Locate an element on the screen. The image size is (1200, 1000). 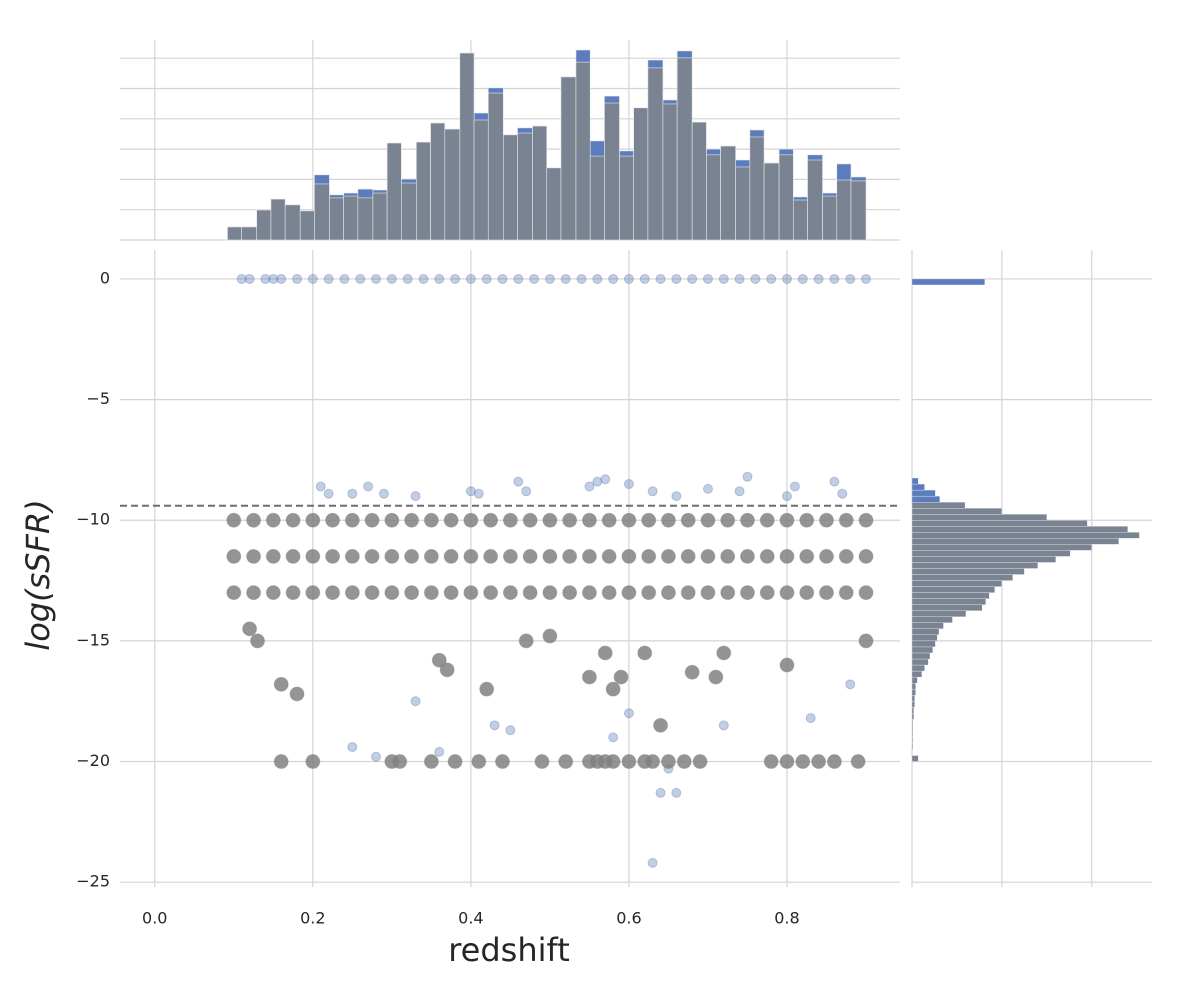
y-tick-label: −5 is located at coordinates (98, 398).